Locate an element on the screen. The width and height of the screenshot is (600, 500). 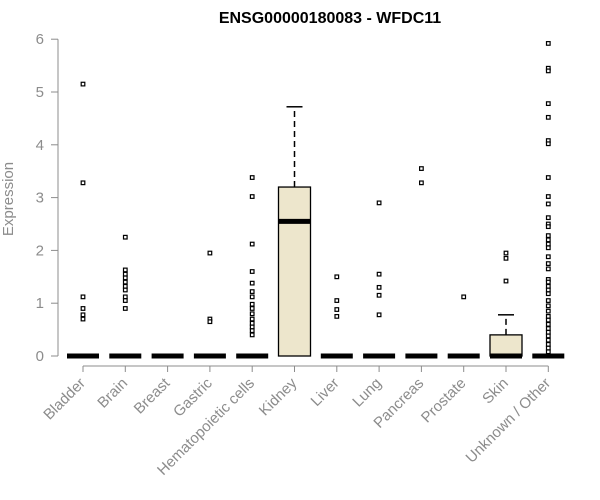
box-liver is located at coordinates (336, 316).